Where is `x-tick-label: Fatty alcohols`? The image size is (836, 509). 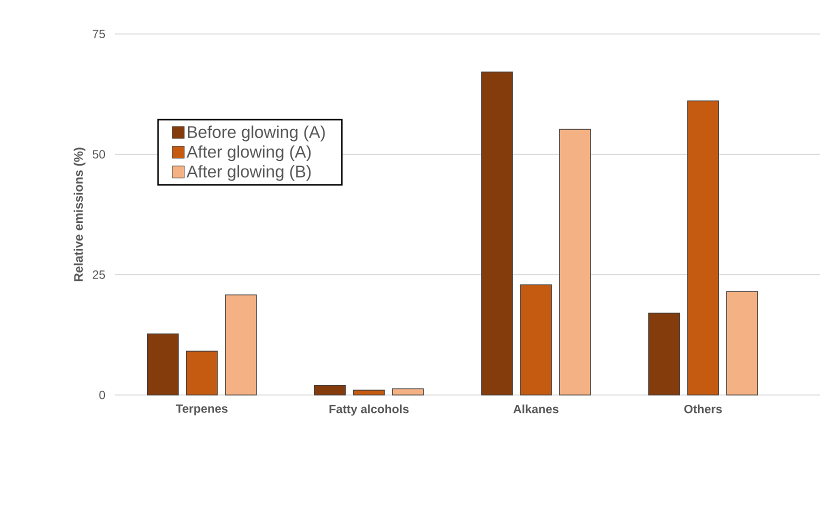
x-tick-label: Fatty alcohols is located at coordinates (369, 410).